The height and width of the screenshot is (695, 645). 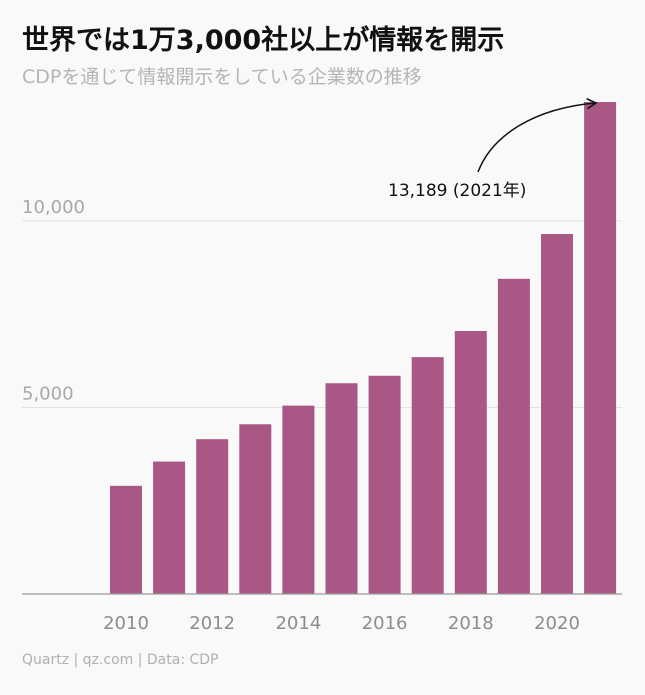 I want to click on chart-title: 世界では1万3,000社以上が情報を開示, so click(x=263, y=40).